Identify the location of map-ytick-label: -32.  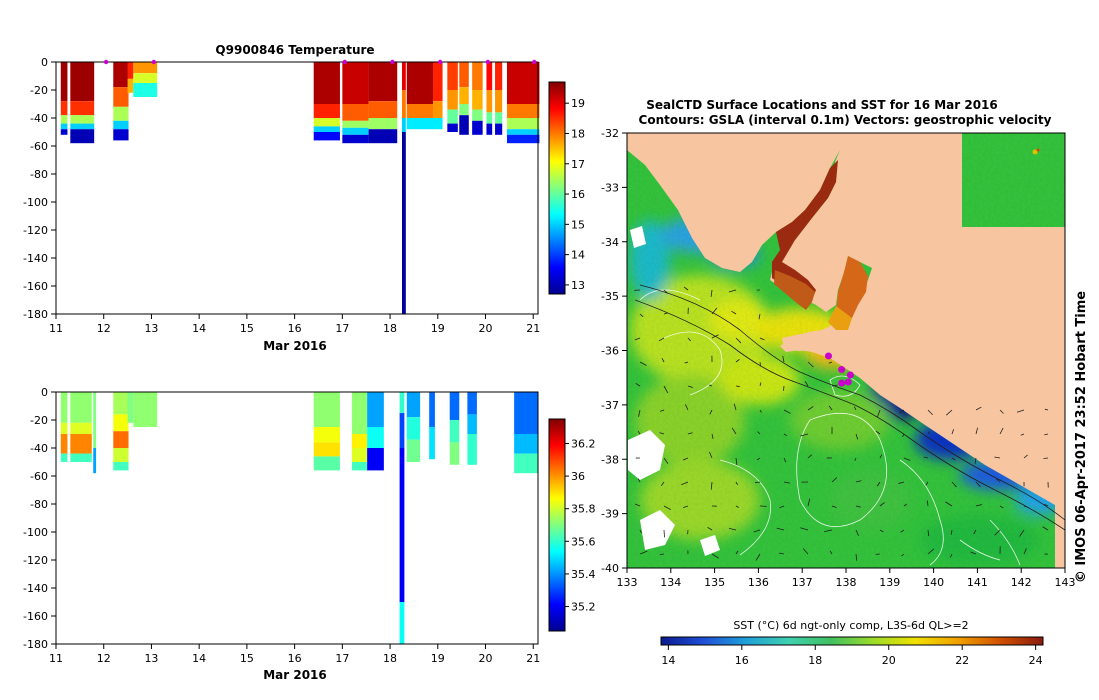
(610, 133).